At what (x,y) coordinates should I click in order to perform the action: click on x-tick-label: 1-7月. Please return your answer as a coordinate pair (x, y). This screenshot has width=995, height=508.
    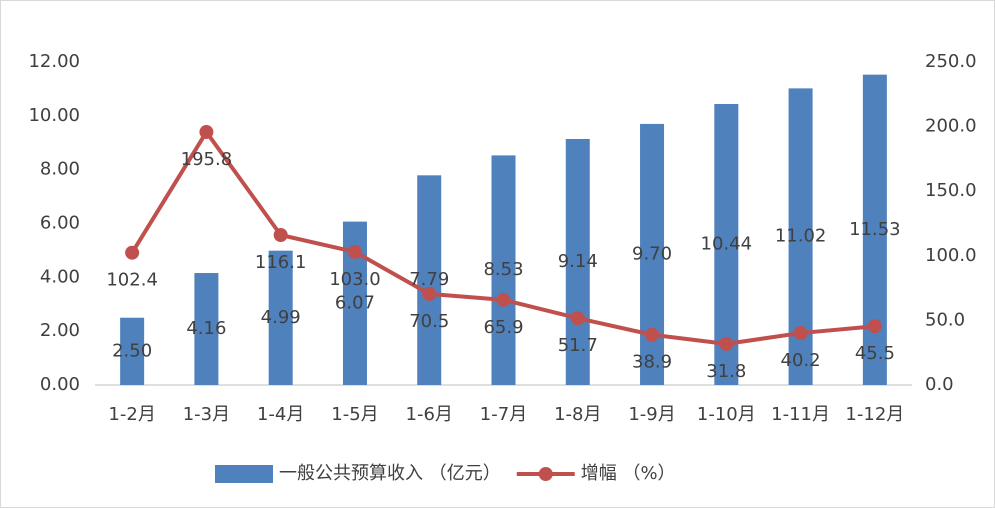
    Looking at the image, I should click on (503, 414).